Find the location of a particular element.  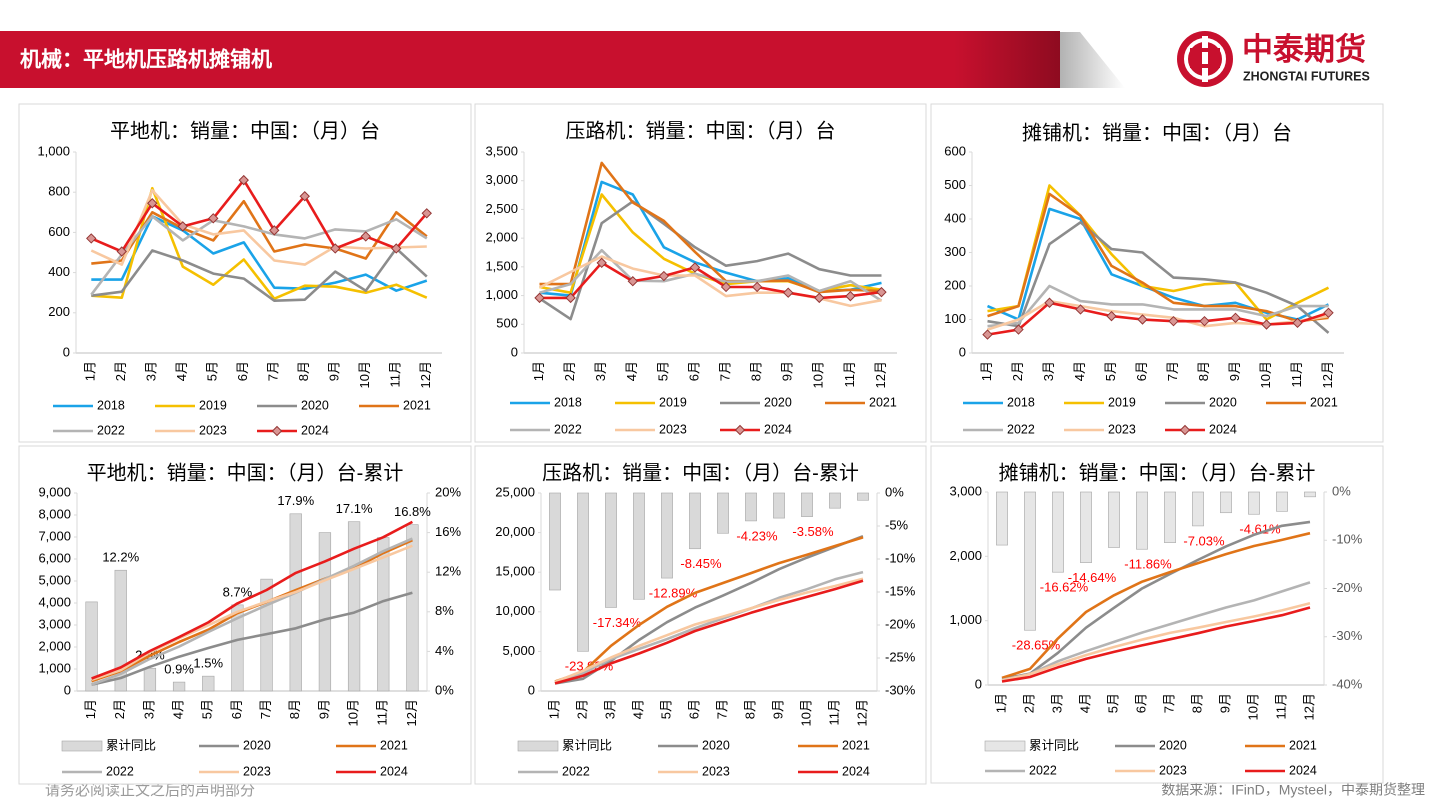

x-tick-label: 11月 is located at coordinates (395, 374).